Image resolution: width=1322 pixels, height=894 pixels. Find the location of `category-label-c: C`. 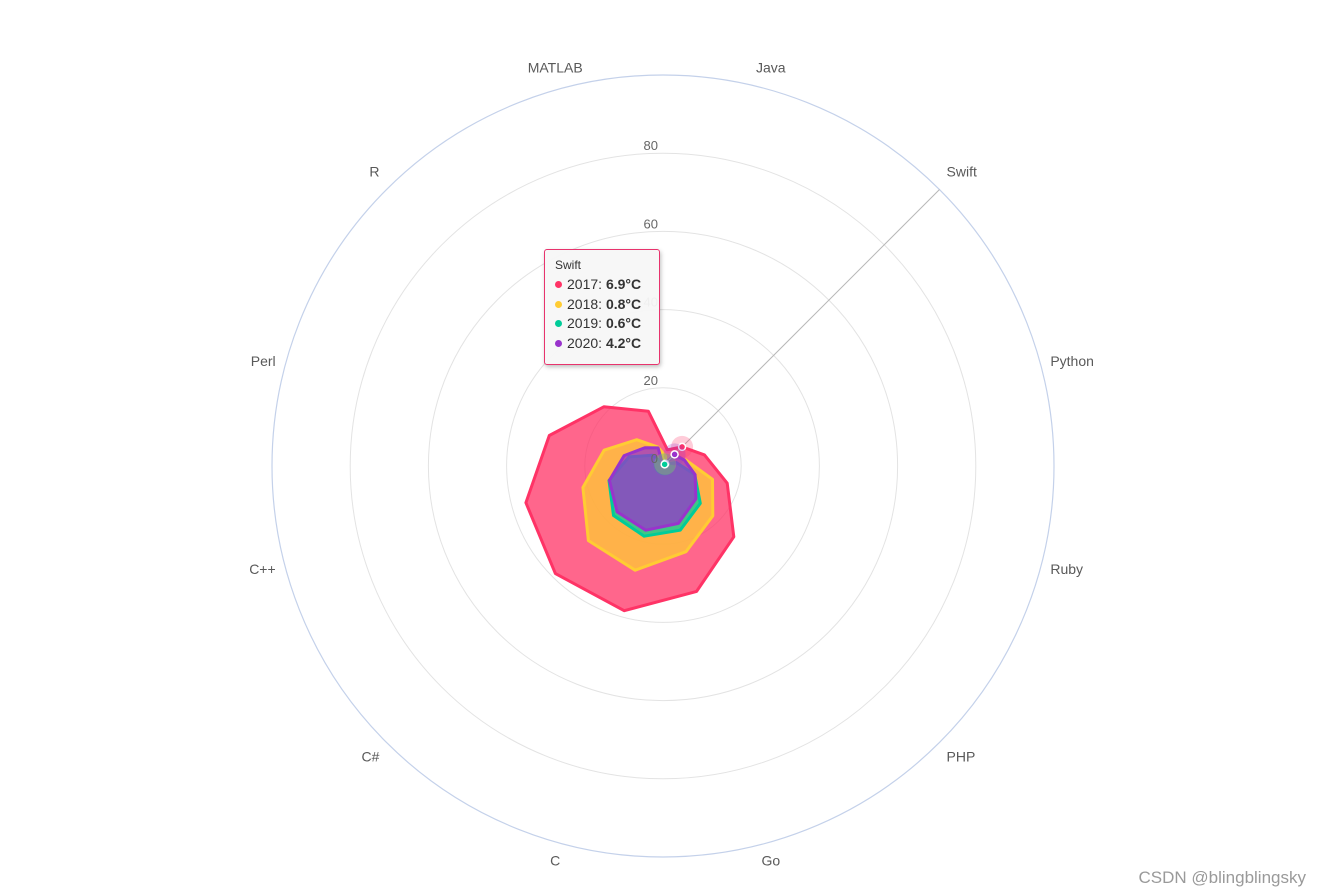

category-label-c: C is located at coordinates (555, 860).